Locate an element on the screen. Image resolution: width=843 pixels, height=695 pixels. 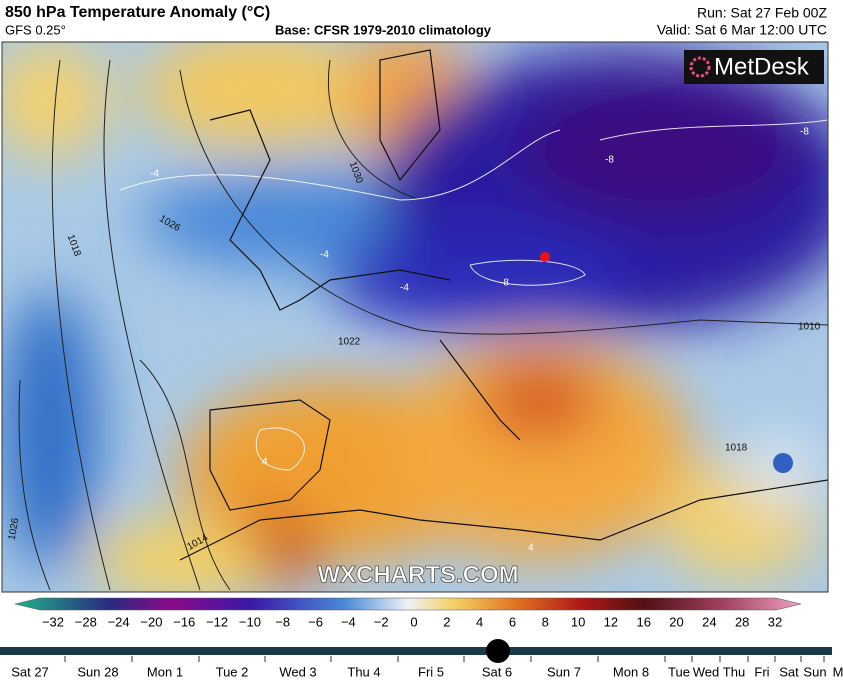
colorbar is located at coordinates (408, 604).